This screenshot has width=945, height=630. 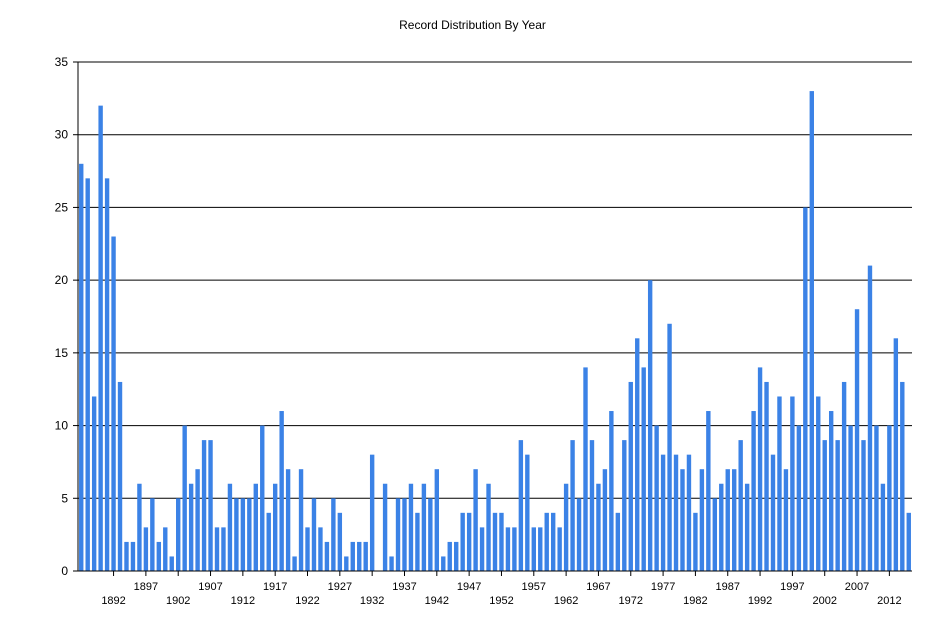 What do you see at coordinates (663, 587) in the screenshot?
I see `x-tick-label: 1977` at bounding box center [663, 587].